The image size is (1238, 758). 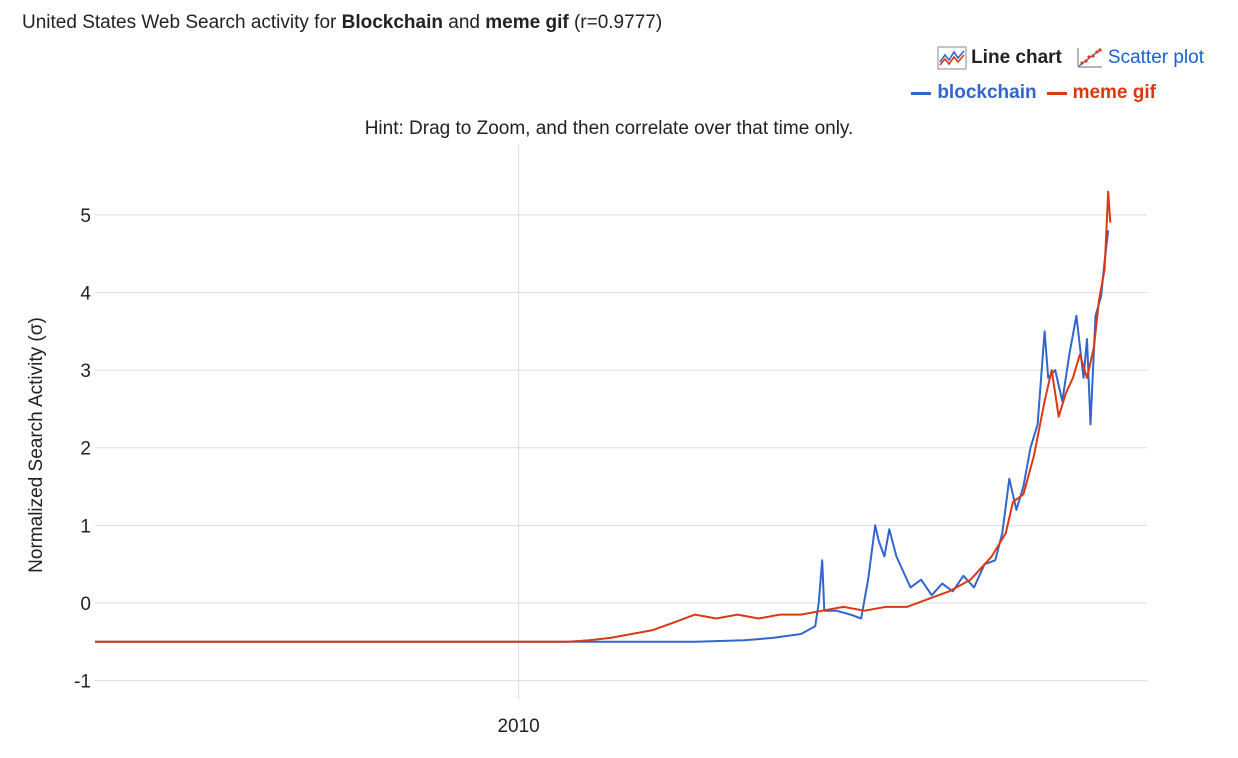 What do you see at coordinates (85, 371) in the screenshot?
I see `y-tick-label: 3` at bounding box center [85, 371].